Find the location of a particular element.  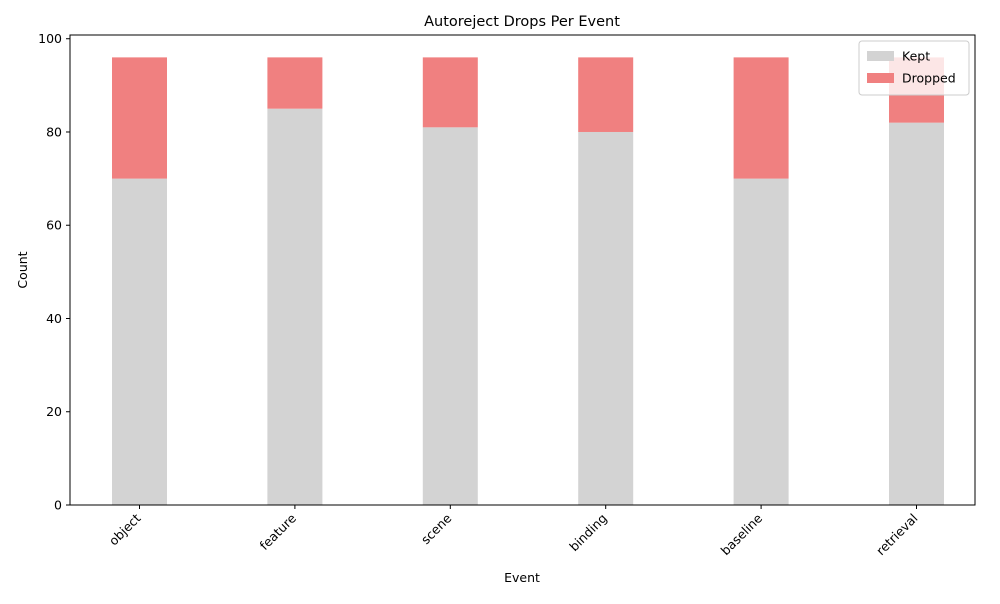

chart-title: Autoreject Drops Per Event is located at coordinates (522, 22).